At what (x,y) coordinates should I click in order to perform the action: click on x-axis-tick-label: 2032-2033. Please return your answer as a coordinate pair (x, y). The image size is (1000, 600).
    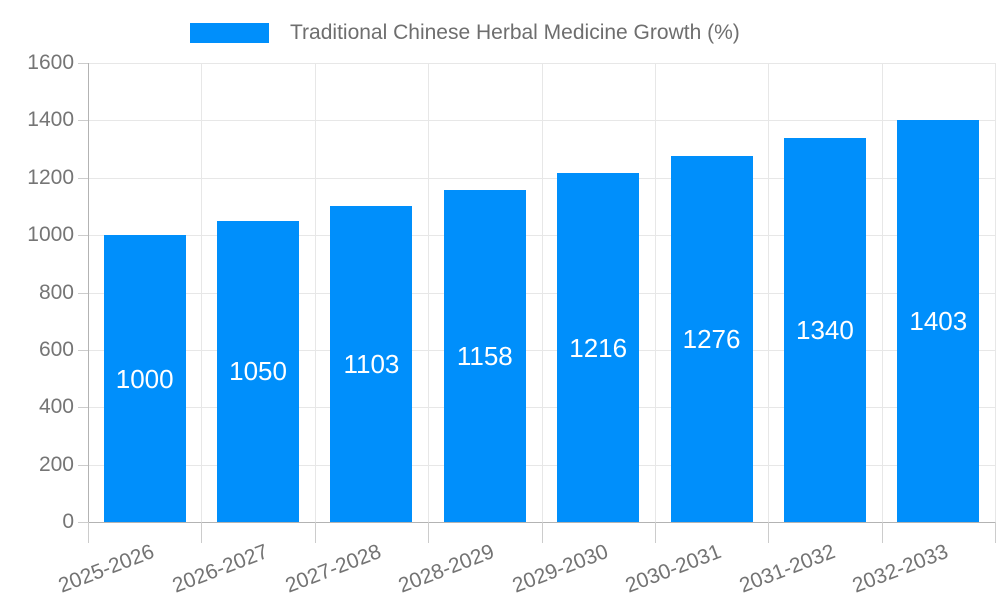
    Looking at the image, I should click on (900, 569).